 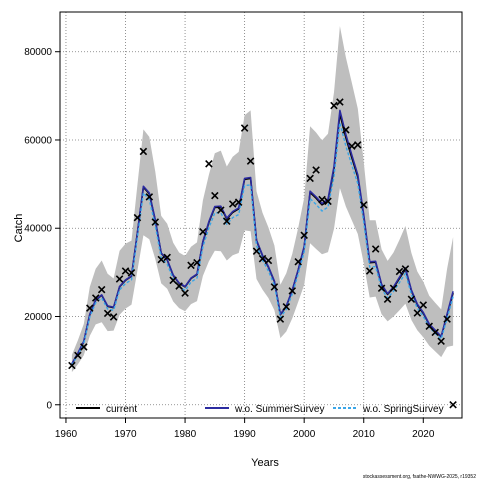 What do you see at coordinates (121, 409) in the screenshot?
I see `legend-label-current: current` at bounding box center [121, 409].